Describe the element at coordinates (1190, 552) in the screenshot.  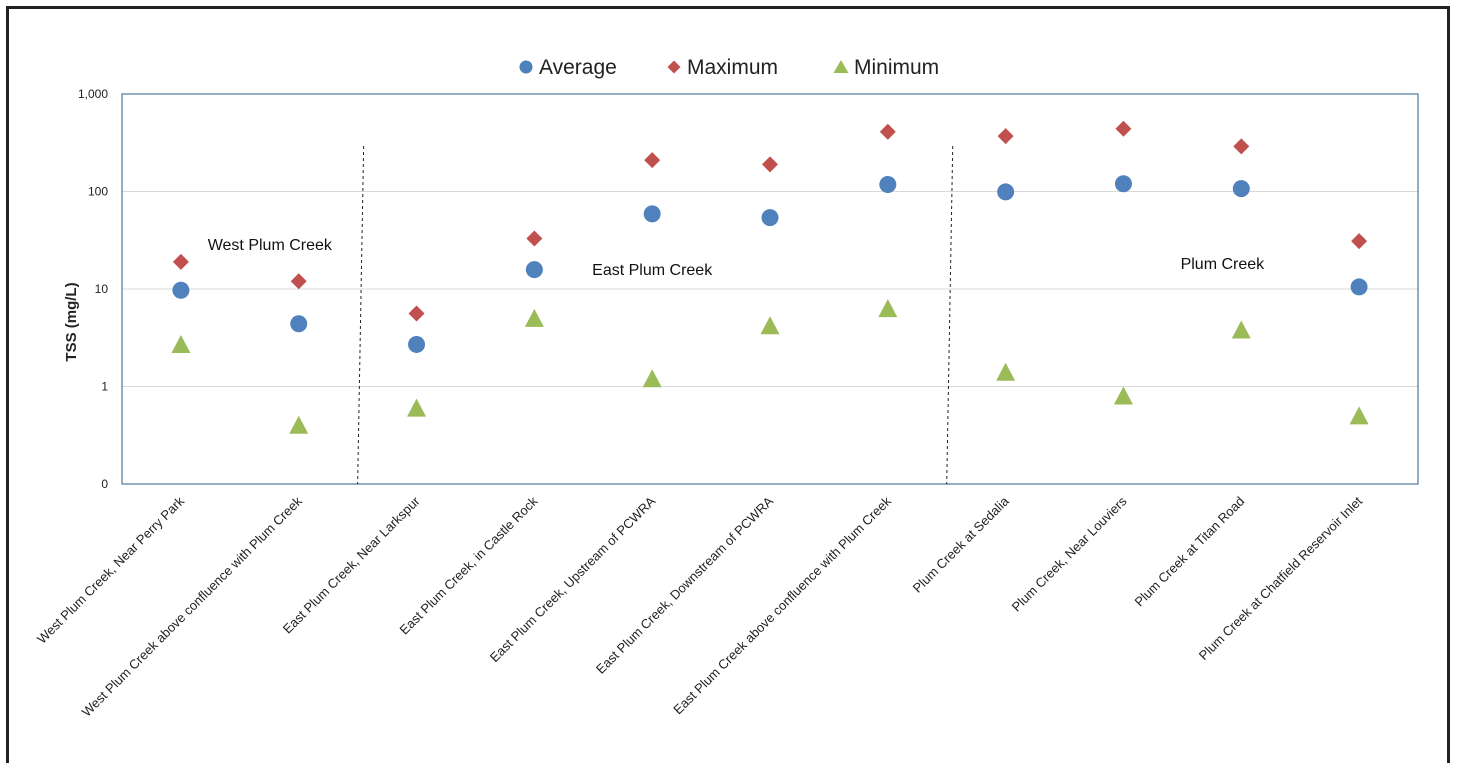
I see `x-tick-label: Plum Creek at Titan Road` at that location.